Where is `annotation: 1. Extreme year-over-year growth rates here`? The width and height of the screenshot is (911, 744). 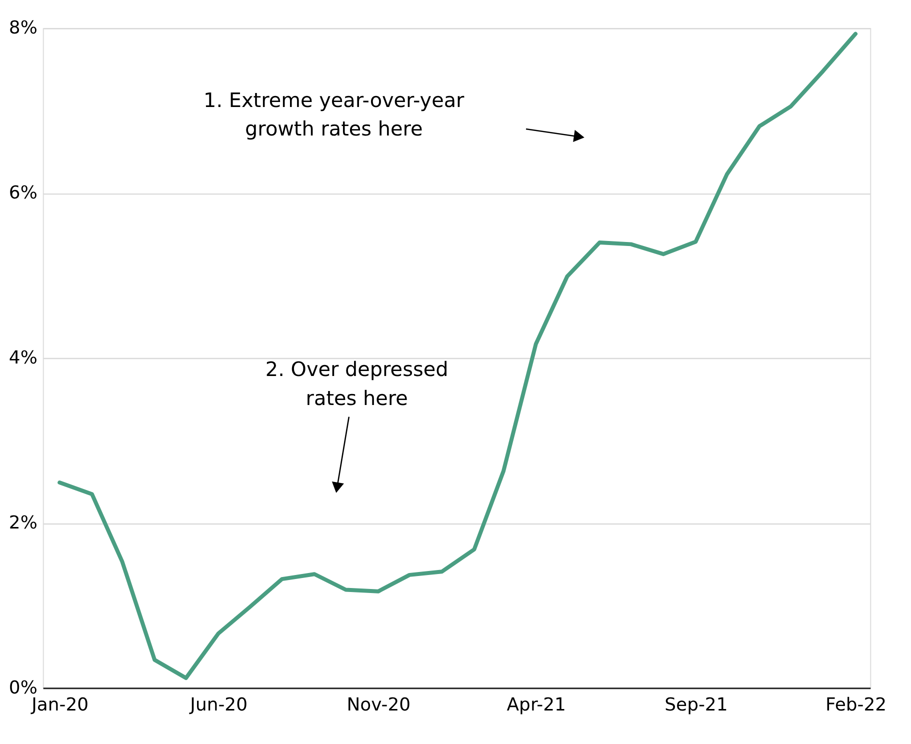
annotation: 1. Extreme year-over-year growth rates here is located at coordinates (335, 114).